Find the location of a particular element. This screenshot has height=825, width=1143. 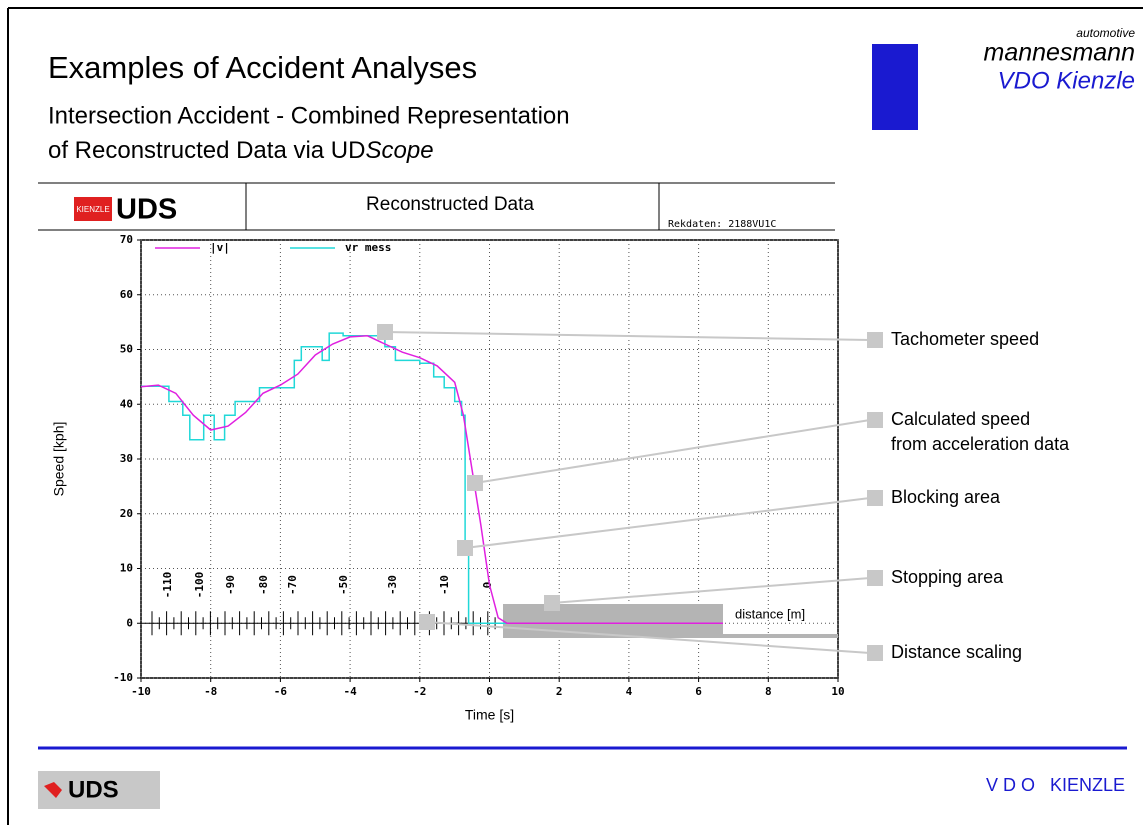

x-tick-label: -6 is located at coordinates (281, 691).